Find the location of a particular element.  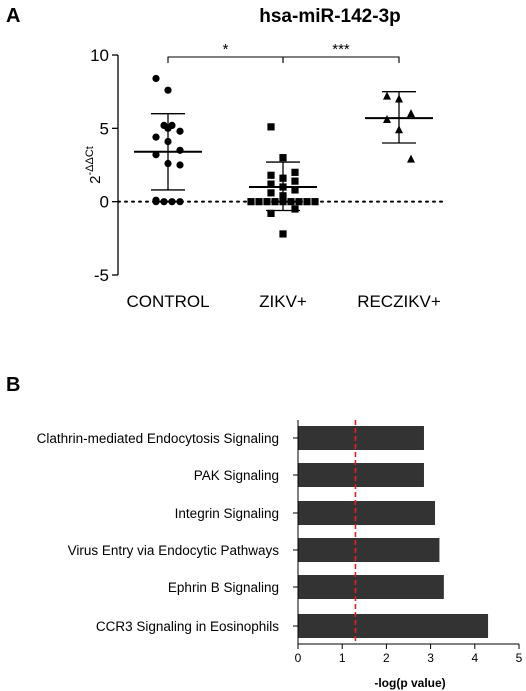

significance-label: *** is located at coordinates (341, 49).